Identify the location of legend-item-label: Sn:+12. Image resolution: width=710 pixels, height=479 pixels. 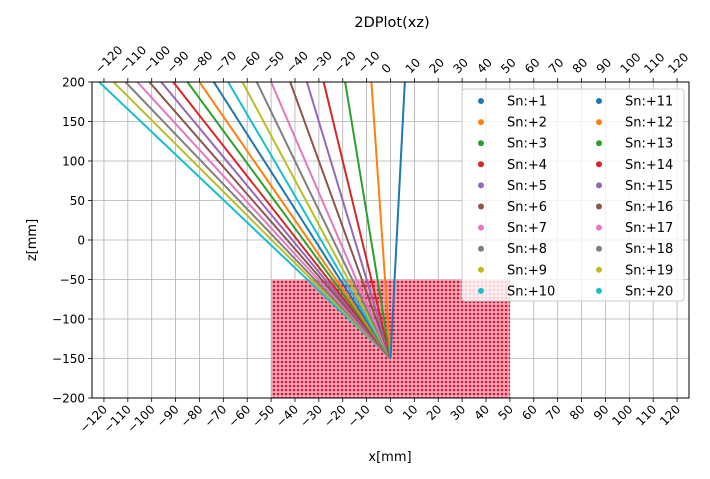
(649, 123).